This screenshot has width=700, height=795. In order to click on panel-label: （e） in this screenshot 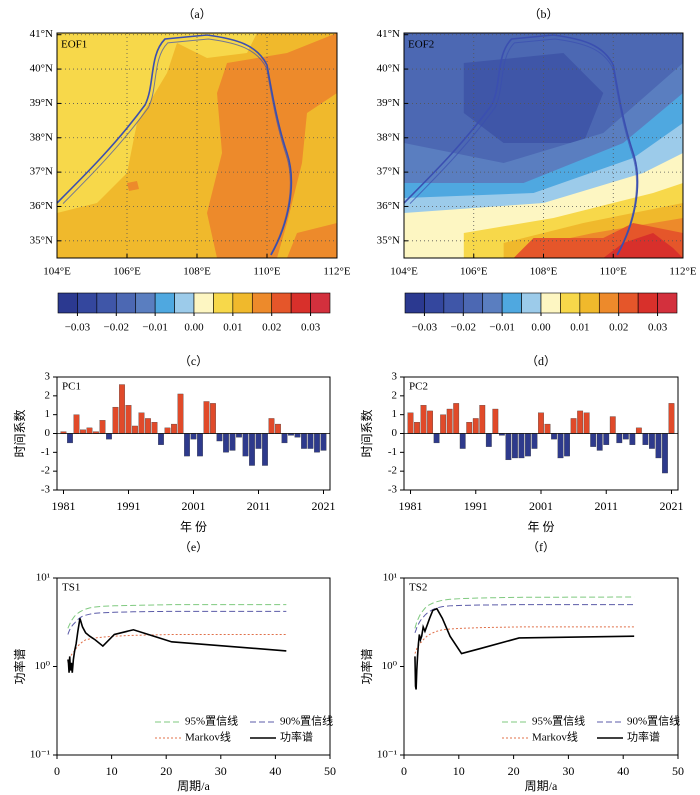, I will do `click(193, 547)`.